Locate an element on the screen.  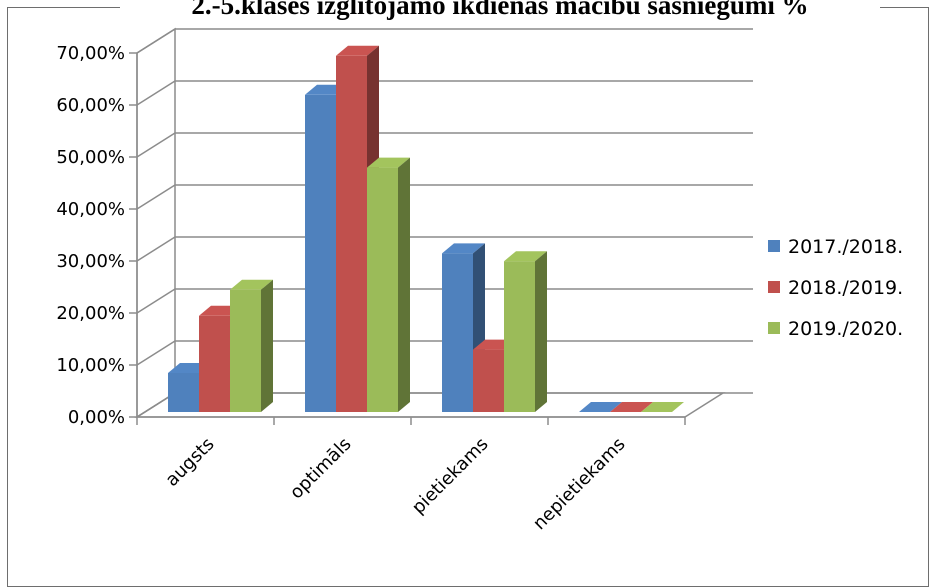
category-label: pietiekams is located at coordinates (450, 476).